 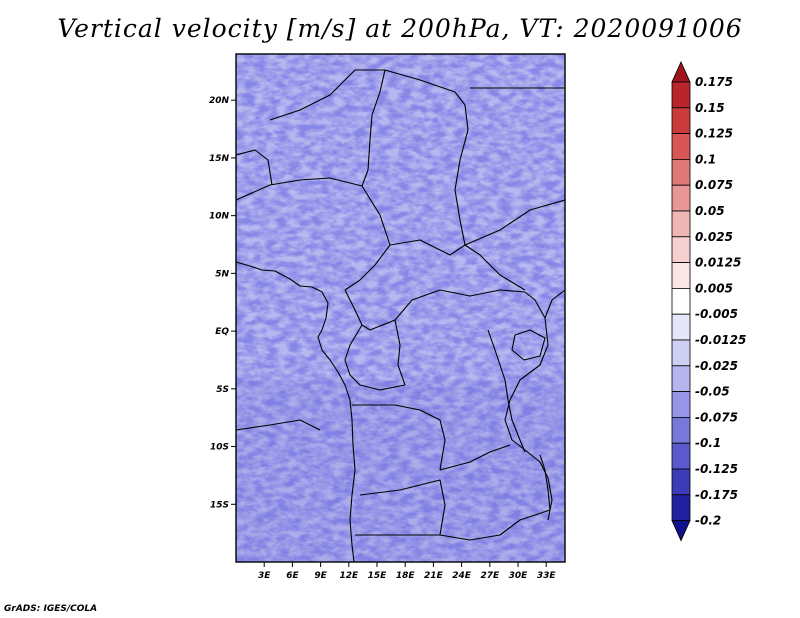 What do you see at coordinates (718, 263) in the screenshot?
I see `colorbar-label: 0.0125` at bounding box center [718, 263].